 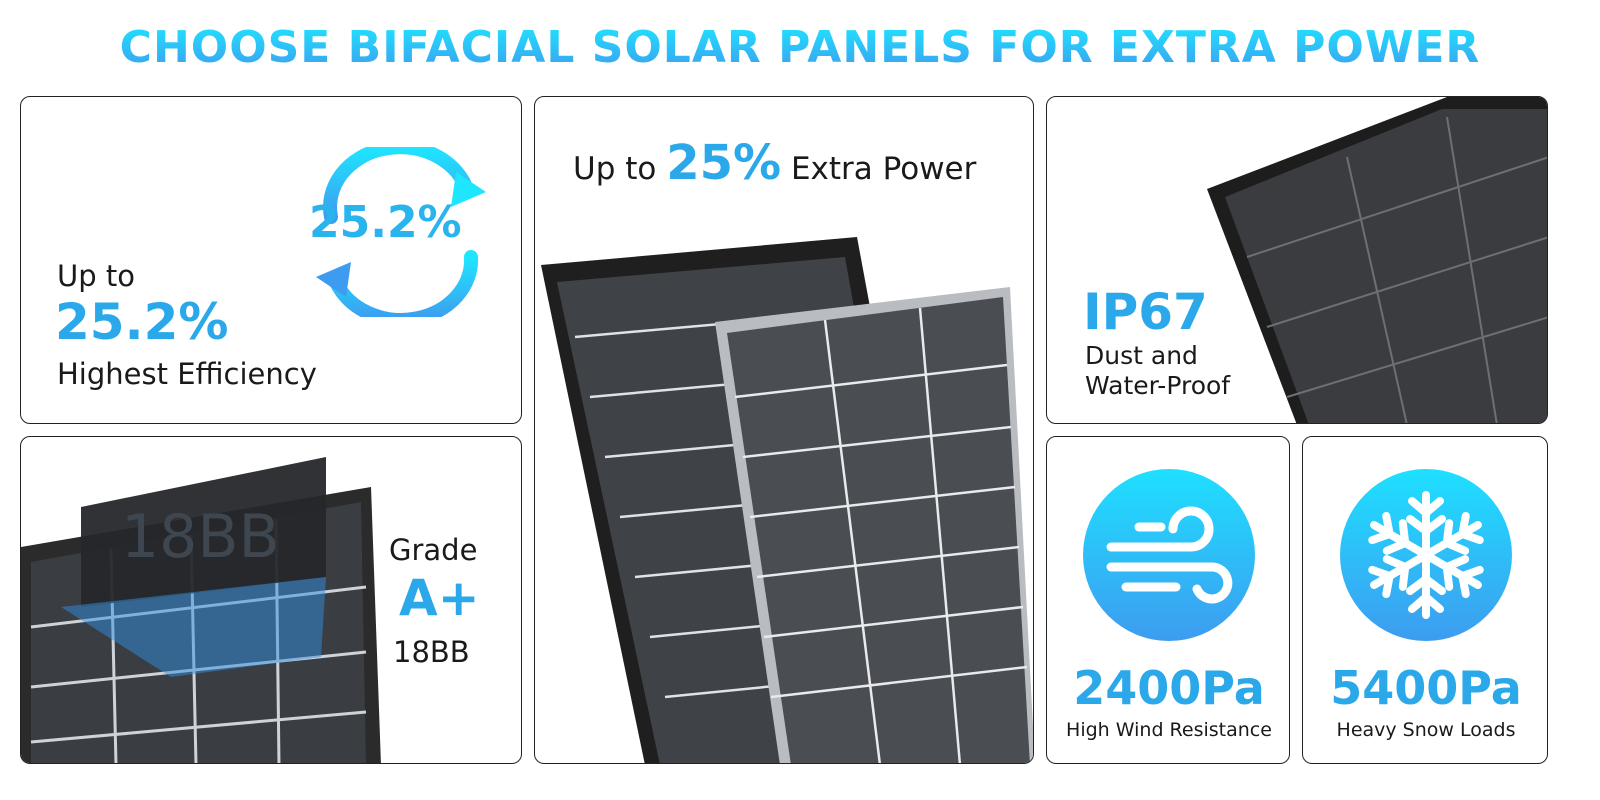 What do you see at coordinates (1141, 355) in the screenshot?
I see `ip-line1: Dust and` at bounding box center [1141, 355].